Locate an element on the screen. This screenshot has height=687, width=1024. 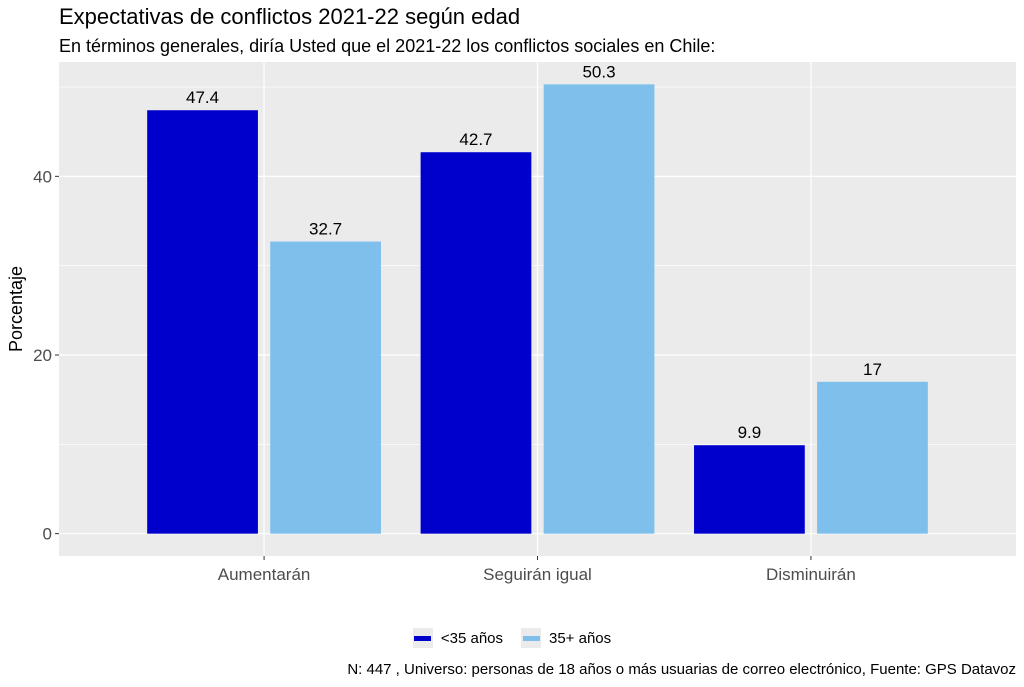
x-tick-label: Disminuirán is located at coordinates (811, 574).